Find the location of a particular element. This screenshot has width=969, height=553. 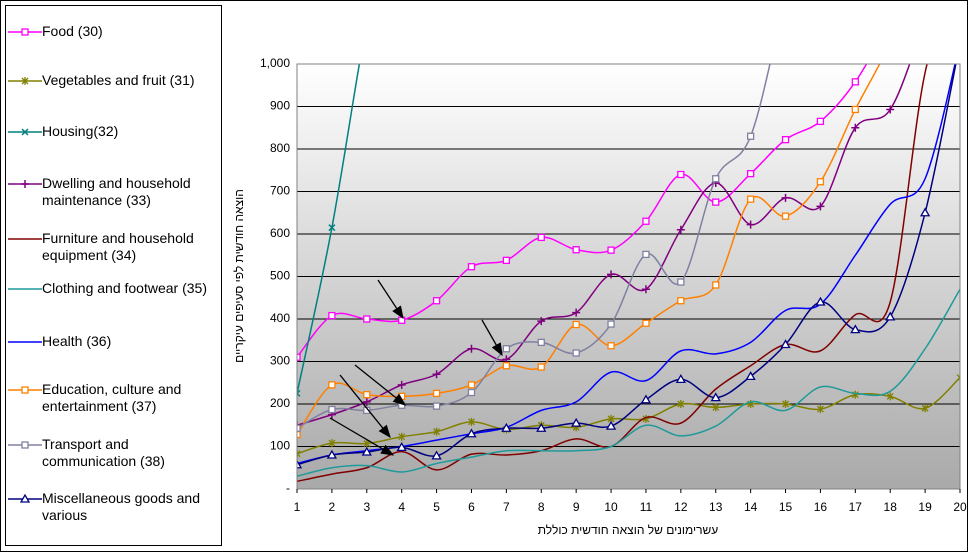

legend-label: Furniture and household equipment (34) is located at coordinates (118, 246).